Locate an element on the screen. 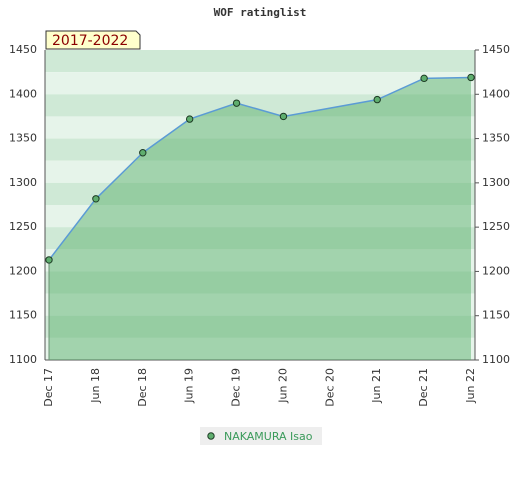 The image size is (520, 484). x-tick-label: Jun 21 is located at coordinates (376, 386).